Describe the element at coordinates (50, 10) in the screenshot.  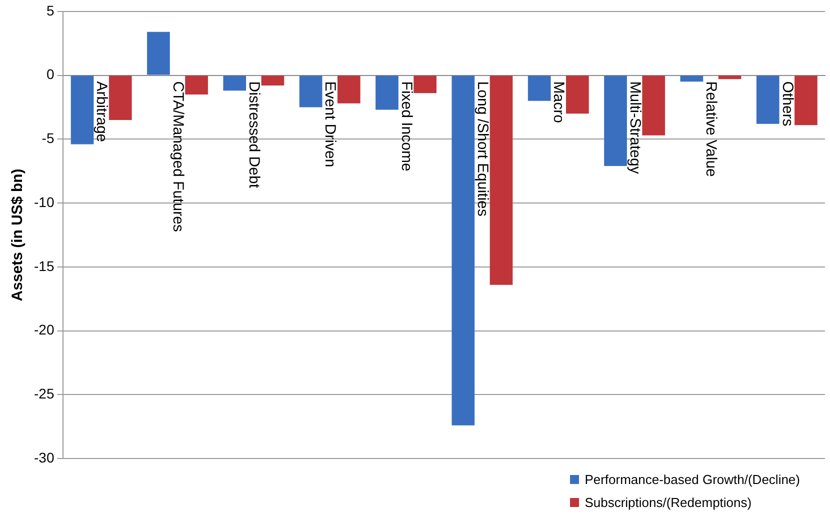
I see `y-tick-label: 5` at that location.